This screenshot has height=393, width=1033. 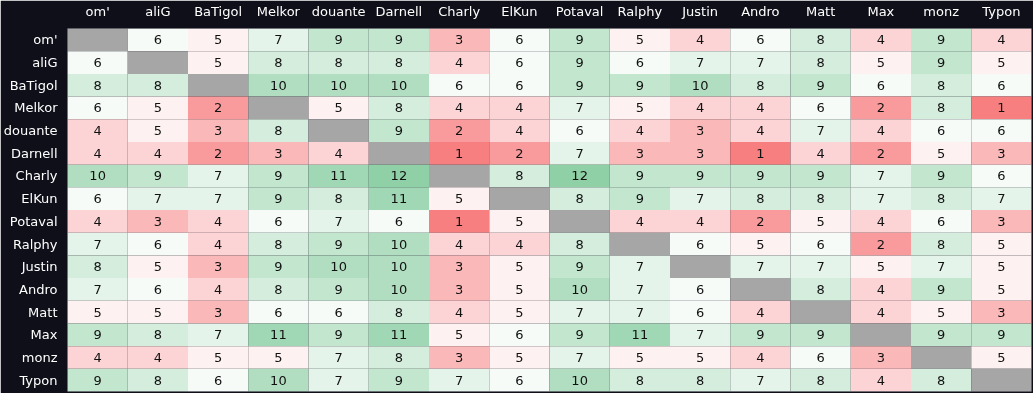 I want to click on x-tick-label: Typon, so click(x=1001, y=11).